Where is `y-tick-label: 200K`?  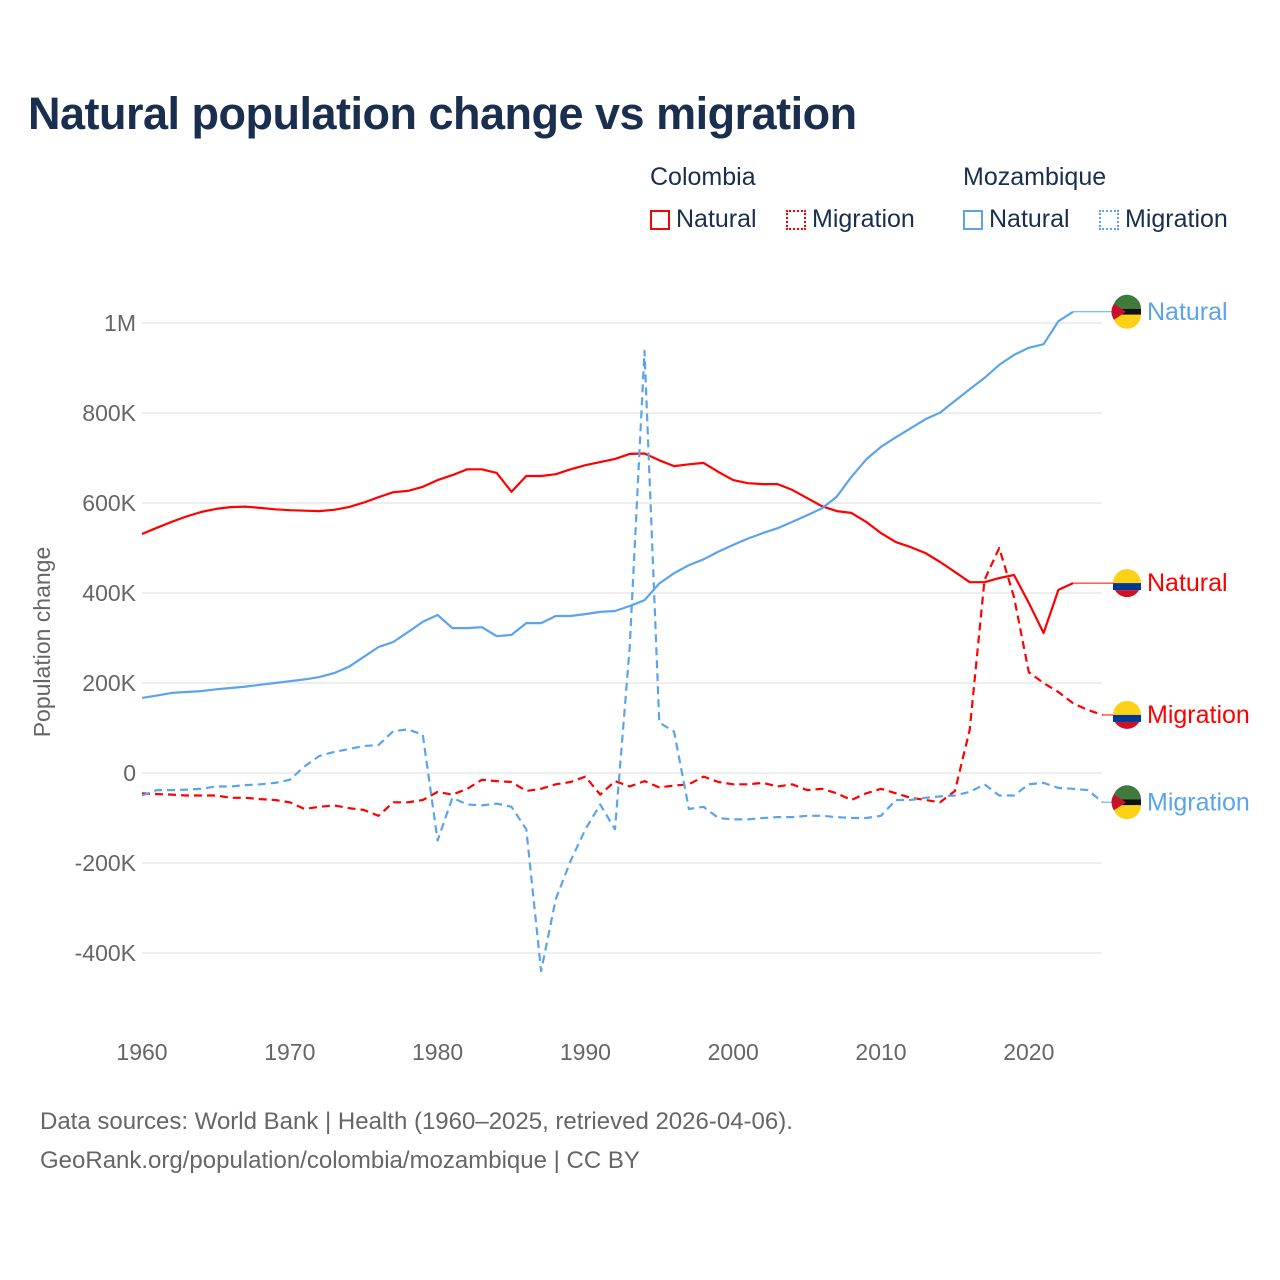
y-tick-label: 200K is located at coordinates (109, 683).